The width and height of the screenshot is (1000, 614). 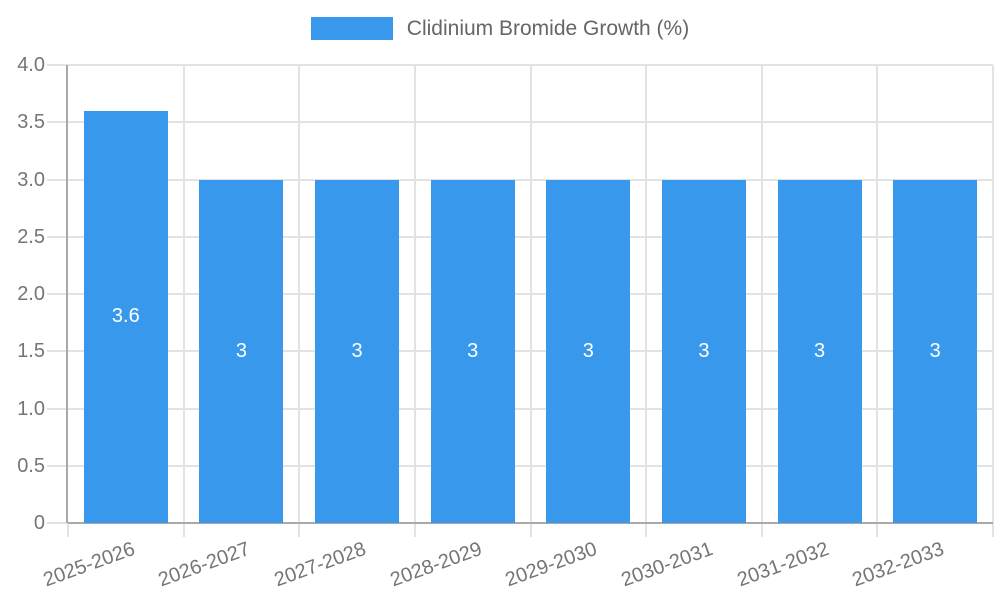 What do you see at coordinates (31, 351) in the screenshot?
I see `y-tick-label: 1.5` at bounding box center [31, 351].